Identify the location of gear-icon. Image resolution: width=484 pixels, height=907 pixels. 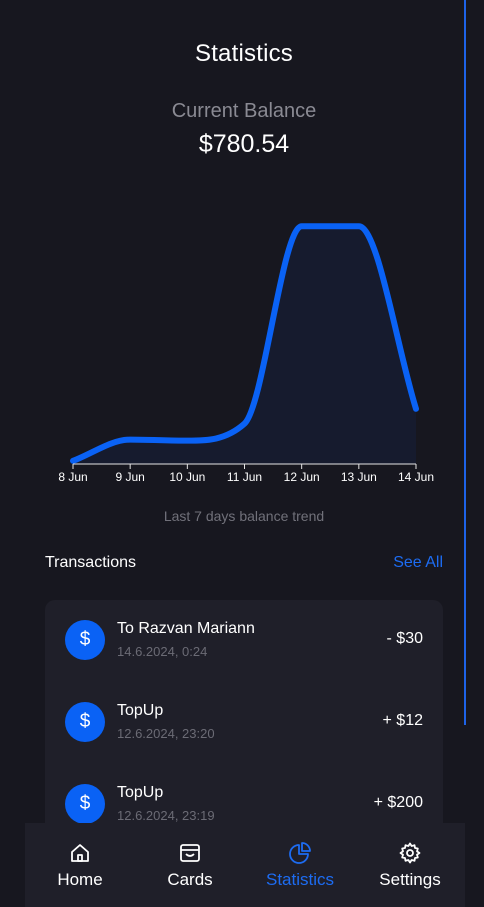
(410, 853).